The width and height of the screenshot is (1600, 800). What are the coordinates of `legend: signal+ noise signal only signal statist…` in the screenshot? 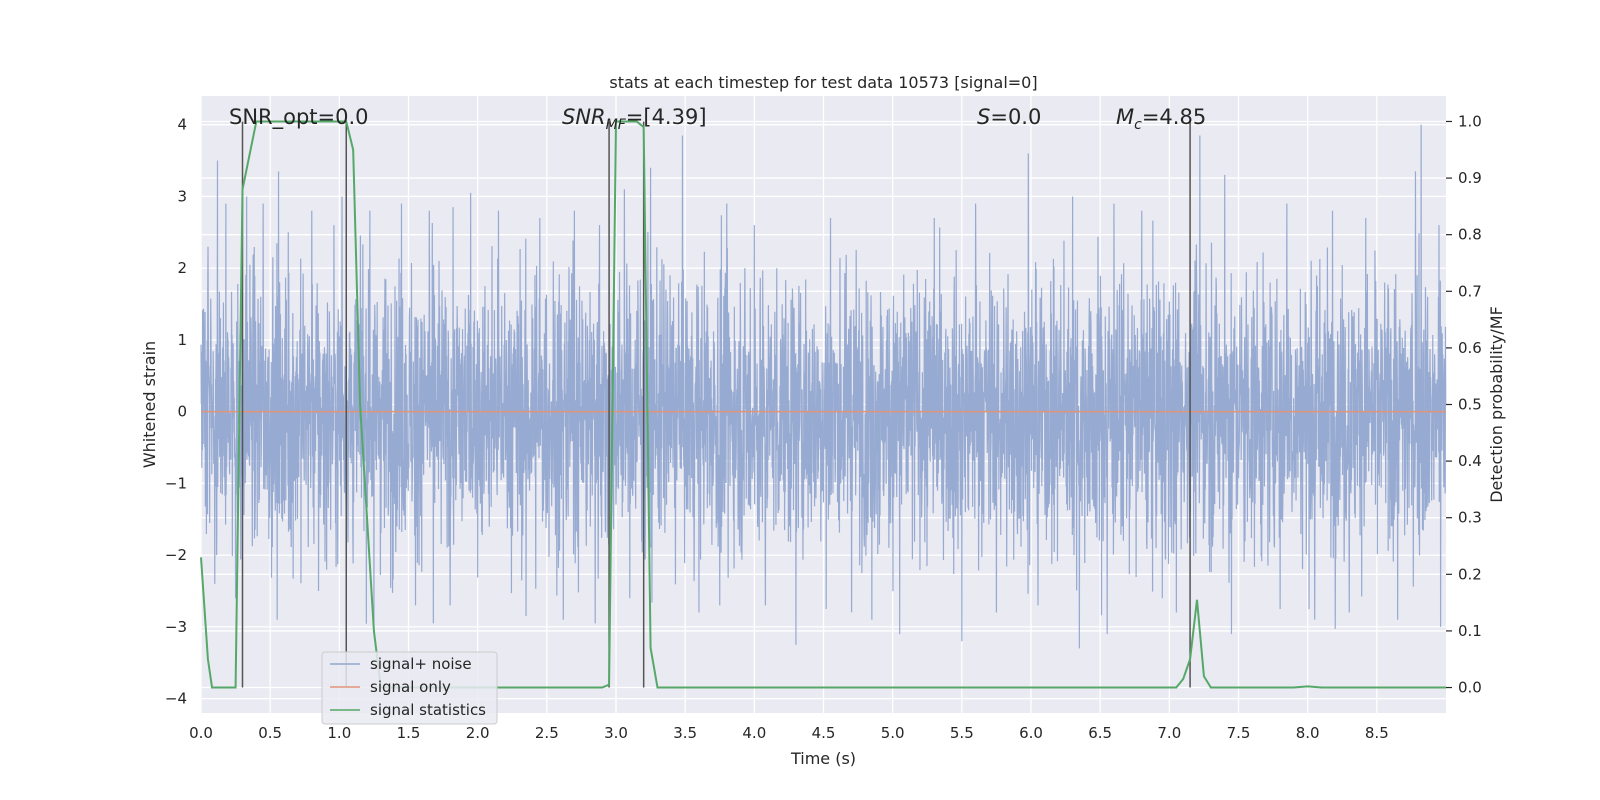 It's located at (409, 688).